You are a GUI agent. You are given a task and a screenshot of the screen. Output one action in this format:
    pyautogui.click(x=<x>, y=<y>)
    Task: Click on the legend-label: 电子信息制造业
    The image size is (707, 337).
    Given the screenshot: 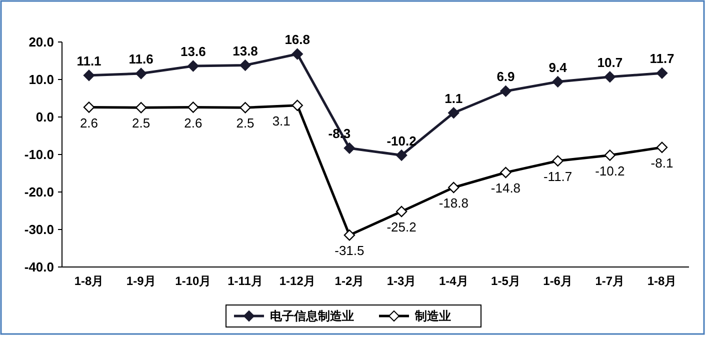 What is the action you would take?
    pyautogui.click(x=312, y=316)
    